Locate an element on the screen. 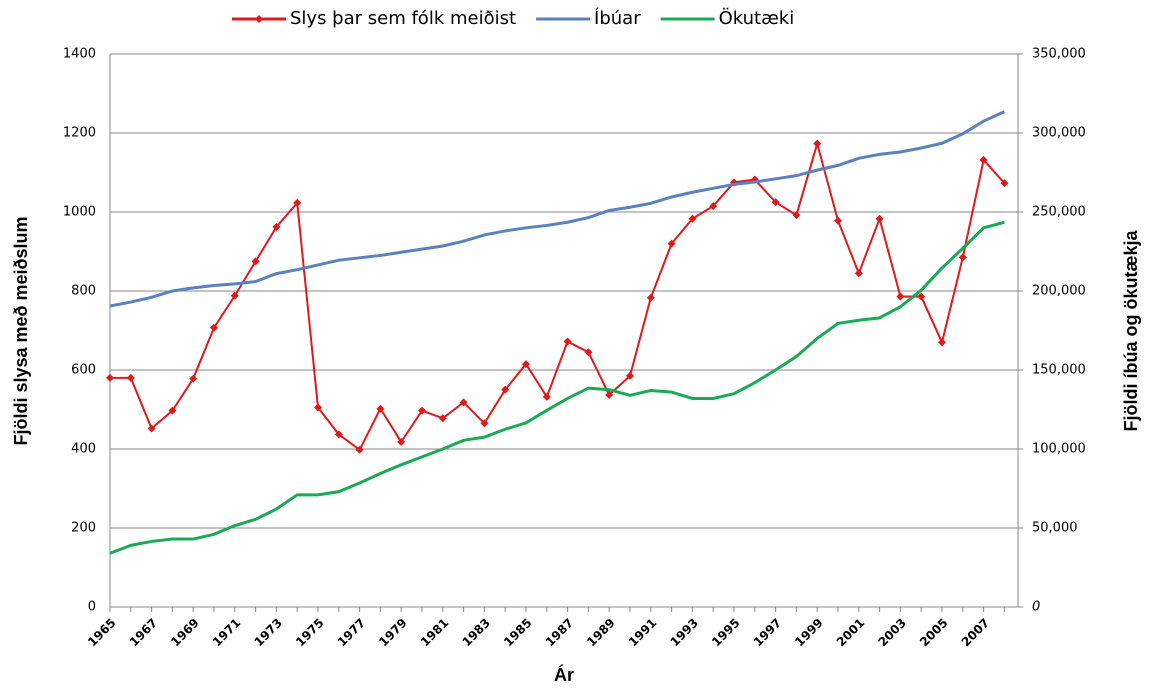  y2-tick-label: 150,000 is located at coordinates (1059, 370).